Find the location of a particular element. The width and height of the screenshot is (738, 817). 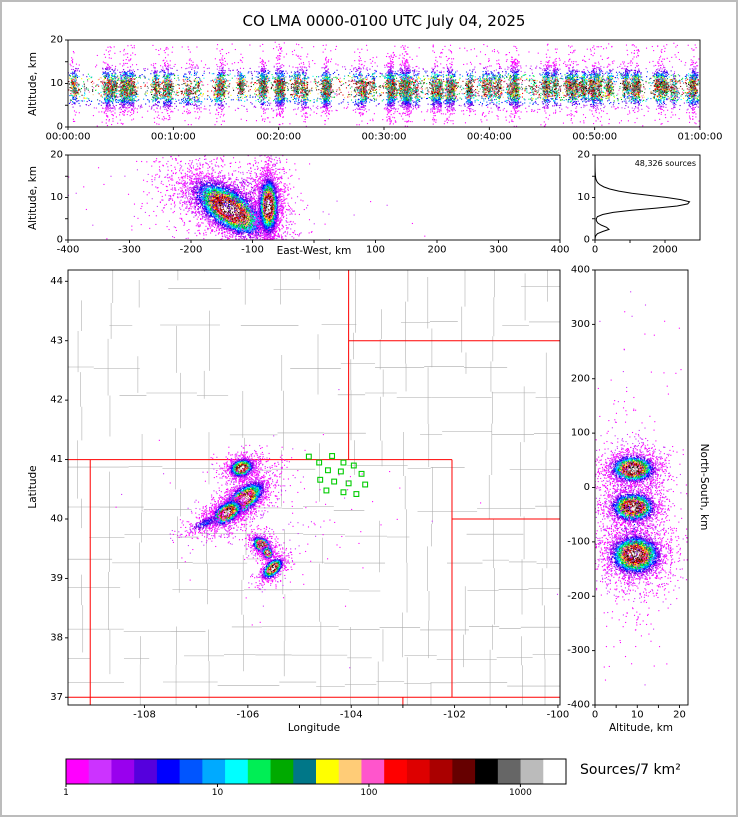

north-south-panel-ylabel: North-South, km is located at coordinates (704, 487).